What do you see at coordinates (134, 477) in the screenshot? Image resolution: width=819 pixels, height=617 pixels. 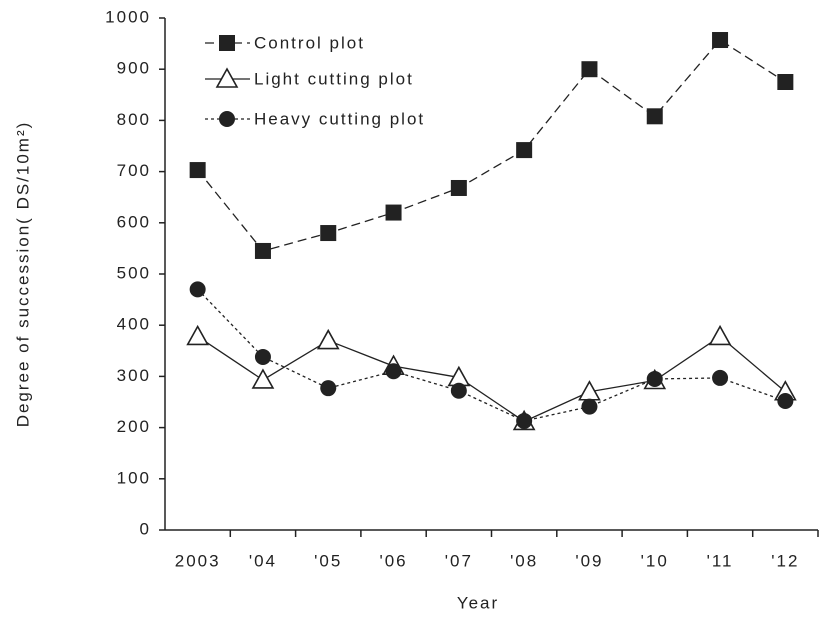 I see `y-tick-label: 100` at bounding box center [134, 477].